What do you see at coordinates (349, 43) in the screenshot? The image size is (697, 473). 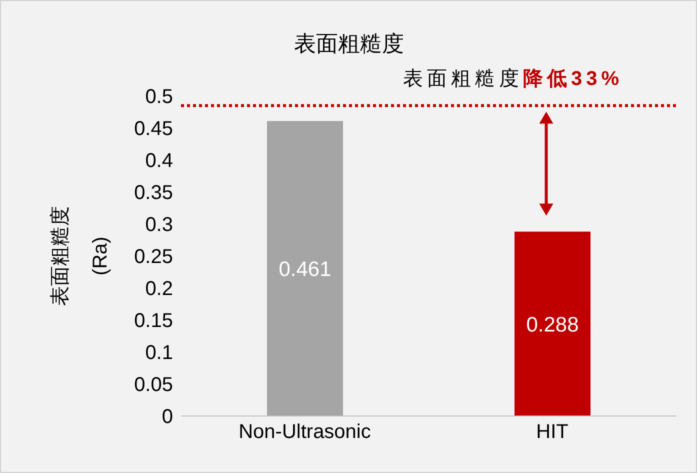 I see `chart-title: 表面粗糙度` at bounding box center [349, 43].